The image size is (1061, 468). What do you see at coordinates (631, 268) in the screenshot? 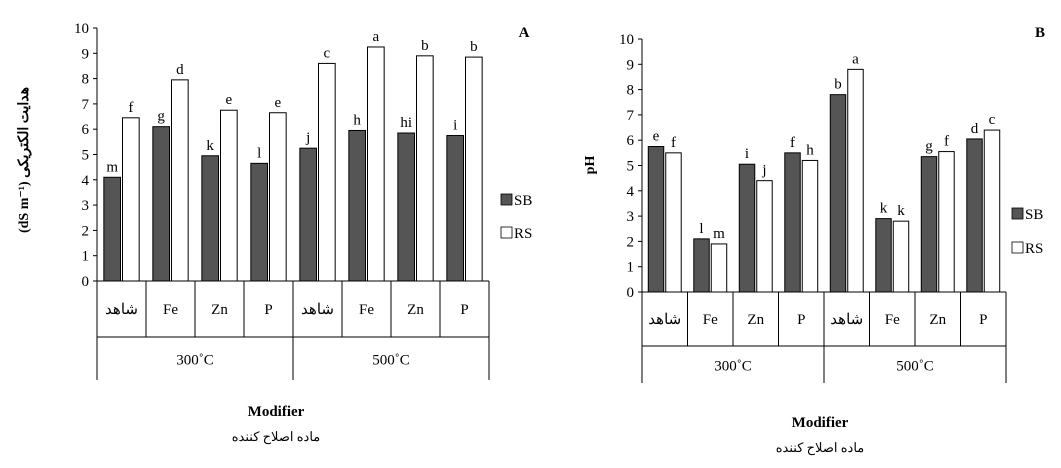
I see `y-tick-label: 1` at bounding box center [631, 268].